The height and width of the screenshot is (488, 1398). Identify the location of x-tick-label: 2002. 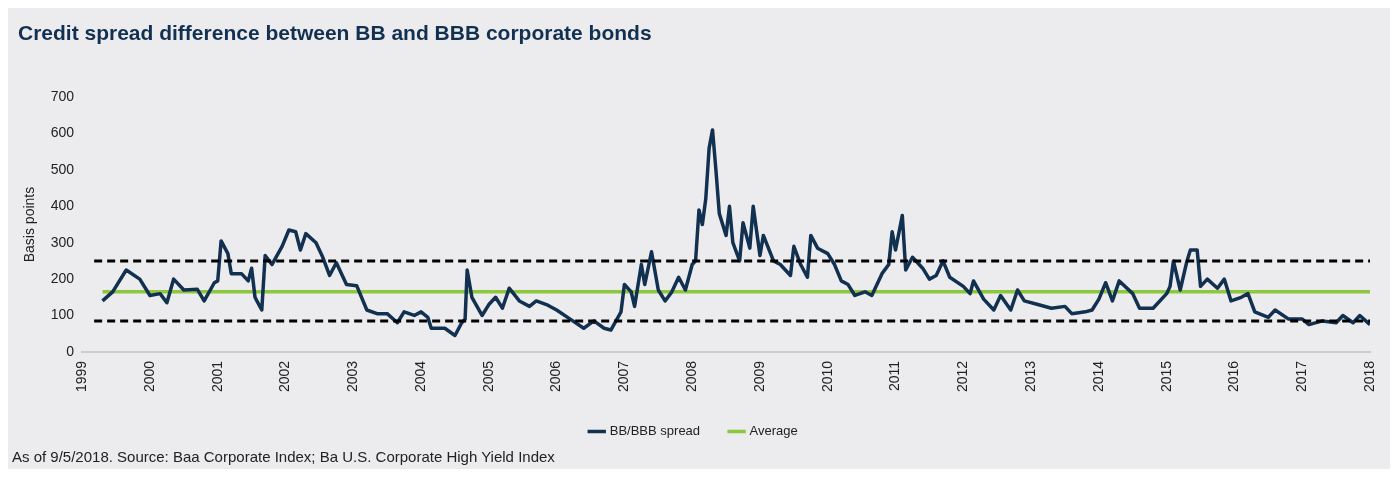
(284, 376).